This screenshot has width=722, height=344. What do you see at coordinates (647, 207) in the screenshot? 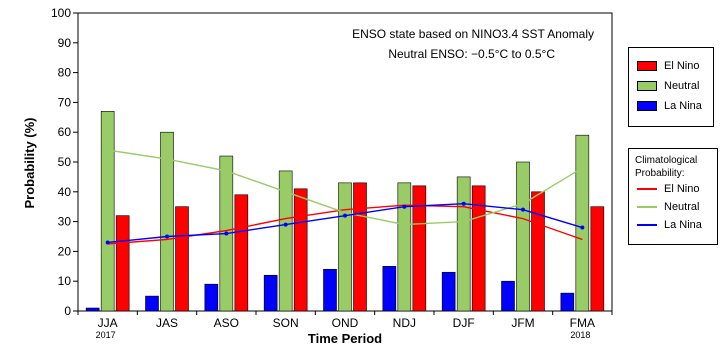
I see `neutral-line-swatch` at bounding box center [647, 207].